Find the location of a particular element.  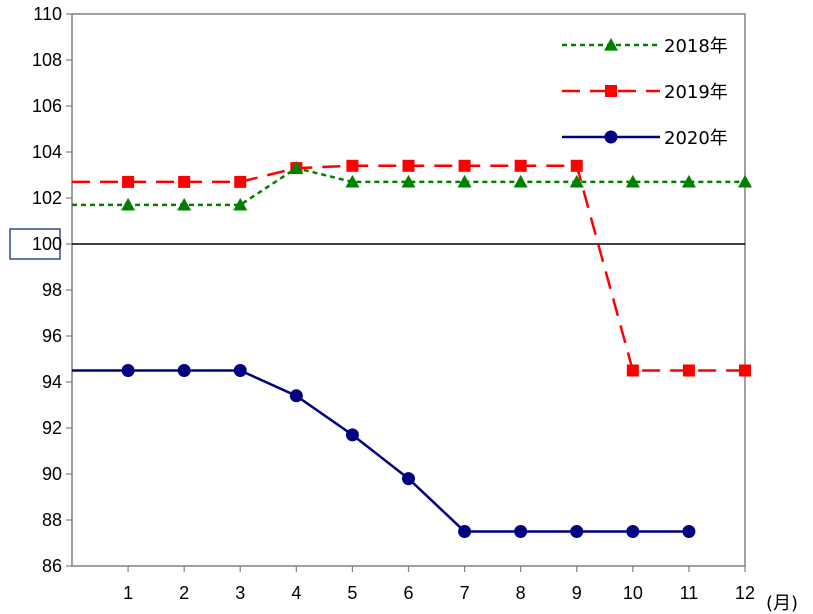

baseline-label-box is located at coordinates (35, 244).